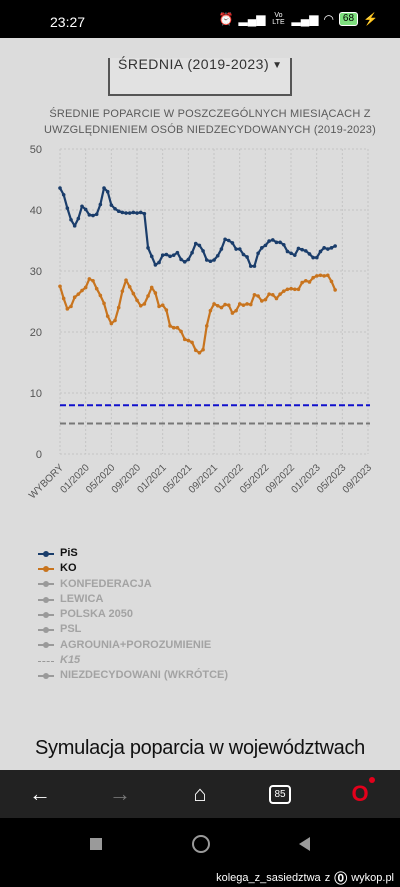 Image resolution: width=400 pixels, height=887 pixels. What do you see at coordinates (120, 794) in the screenshot?
I see `forward-button: →` at bounding box center [120, 794].